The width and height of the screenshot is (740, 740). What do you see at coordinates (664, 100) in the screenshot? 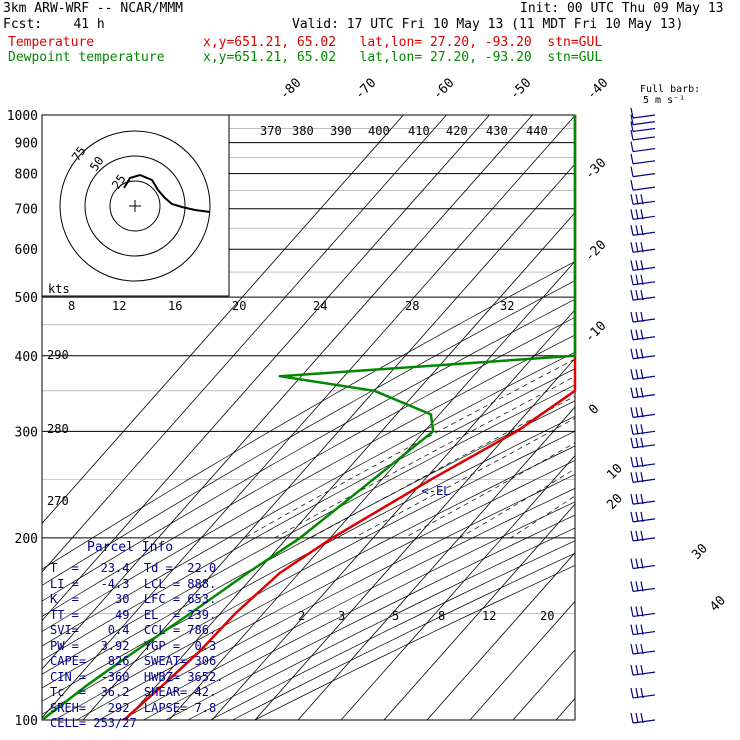
I see `wind-barb-unit: 5 m s⁻¹` at bounding box center [664, 100].